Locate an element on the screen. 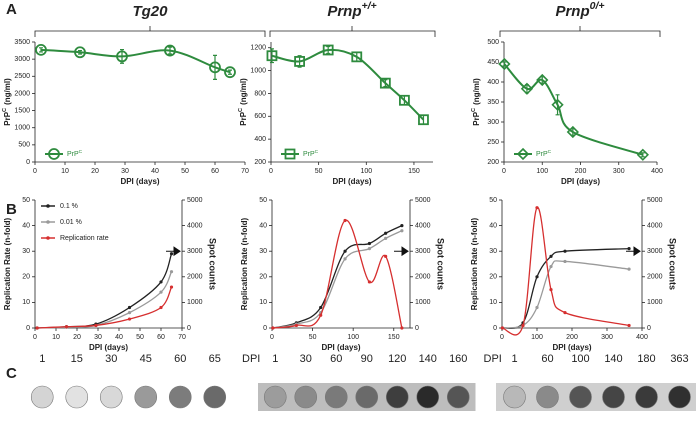 Image resolution: width=696 pixels, height=433 pixels. blot-label: 30 is located at coordinates (306, 359).